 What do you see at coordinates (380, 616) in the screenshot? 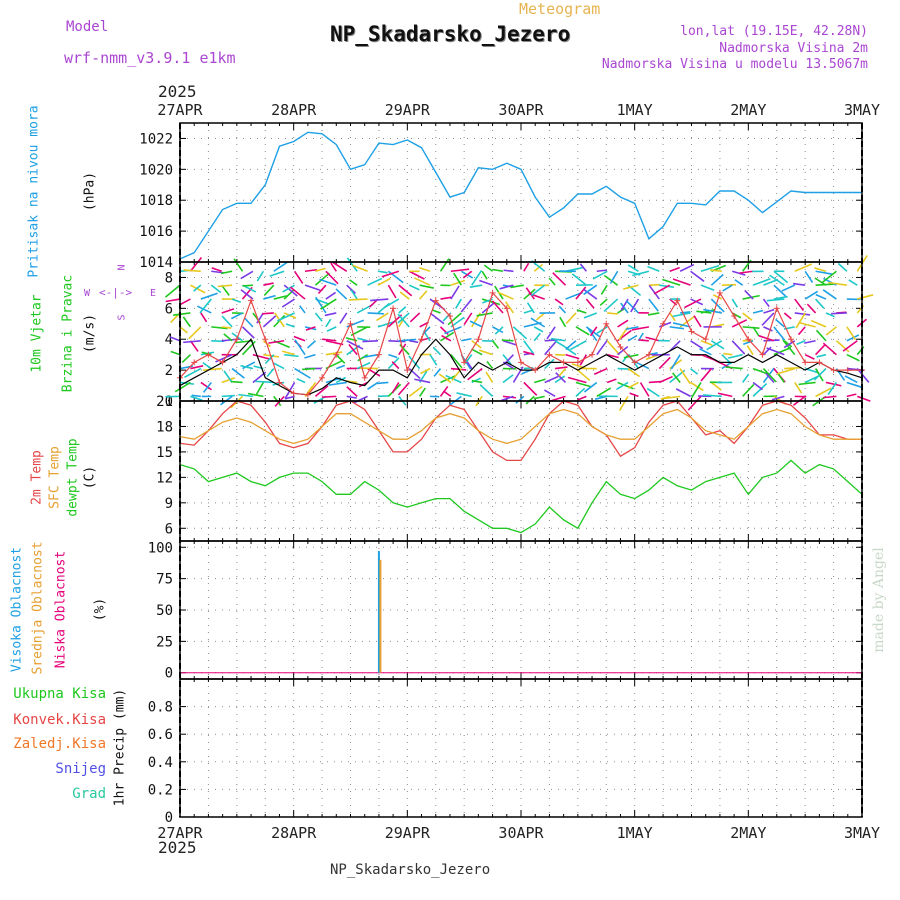
I see `cloud-mid-bar` at bounding box center [380, 616].